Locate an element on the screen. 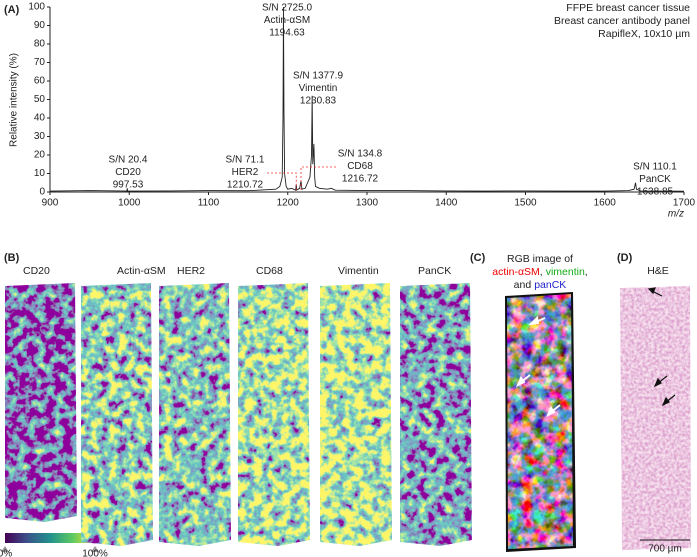 The image size is (697, 557). peak-annotation: CD20 is located at coordinates (128, 172).